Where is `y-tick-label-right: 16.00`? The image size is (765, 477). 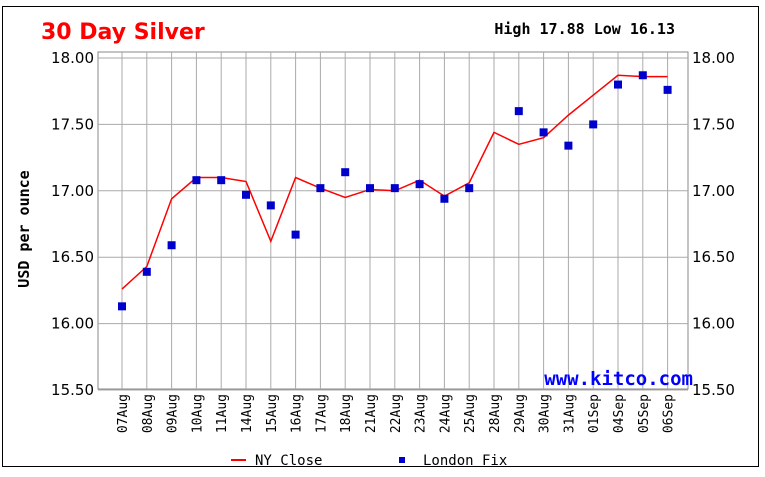 y-tick-label-right: 16.00 is located at coordinates (713, 324).